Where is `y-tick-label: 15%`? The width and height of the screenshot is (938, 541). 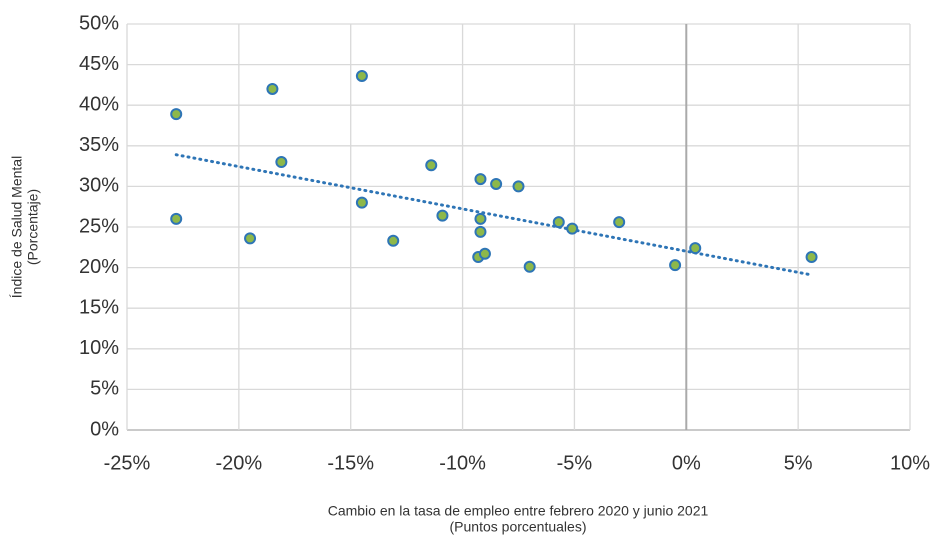 y-tick-label: 15% is located at coordinates (99, 307).